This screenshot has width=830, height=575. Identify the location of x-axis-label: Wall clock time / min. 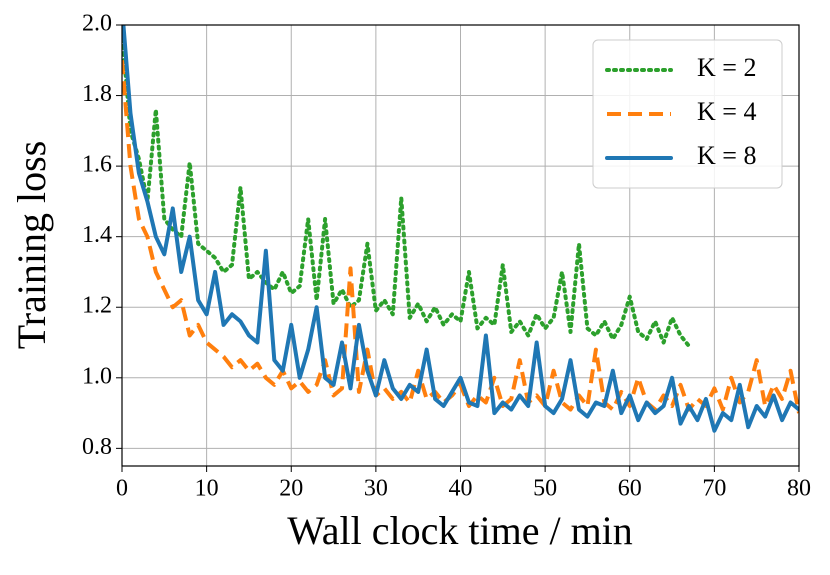
(460, 530).